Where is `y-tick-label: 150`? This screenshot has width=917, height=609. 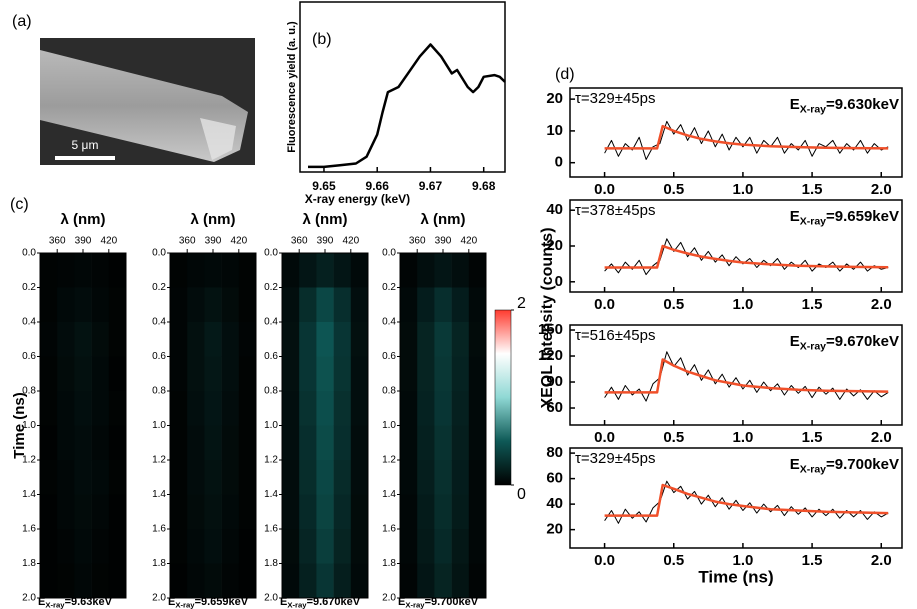 y-tick-label: 150 is located at coordinates (550, 329).